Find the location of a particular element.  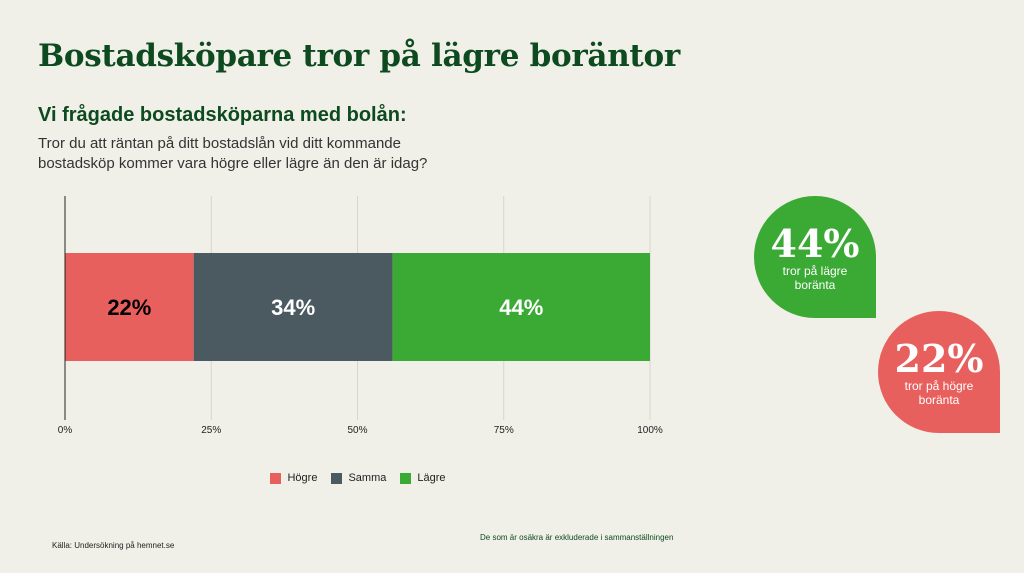

bar-label-högre: 22% is located at coordinates (129, 307).